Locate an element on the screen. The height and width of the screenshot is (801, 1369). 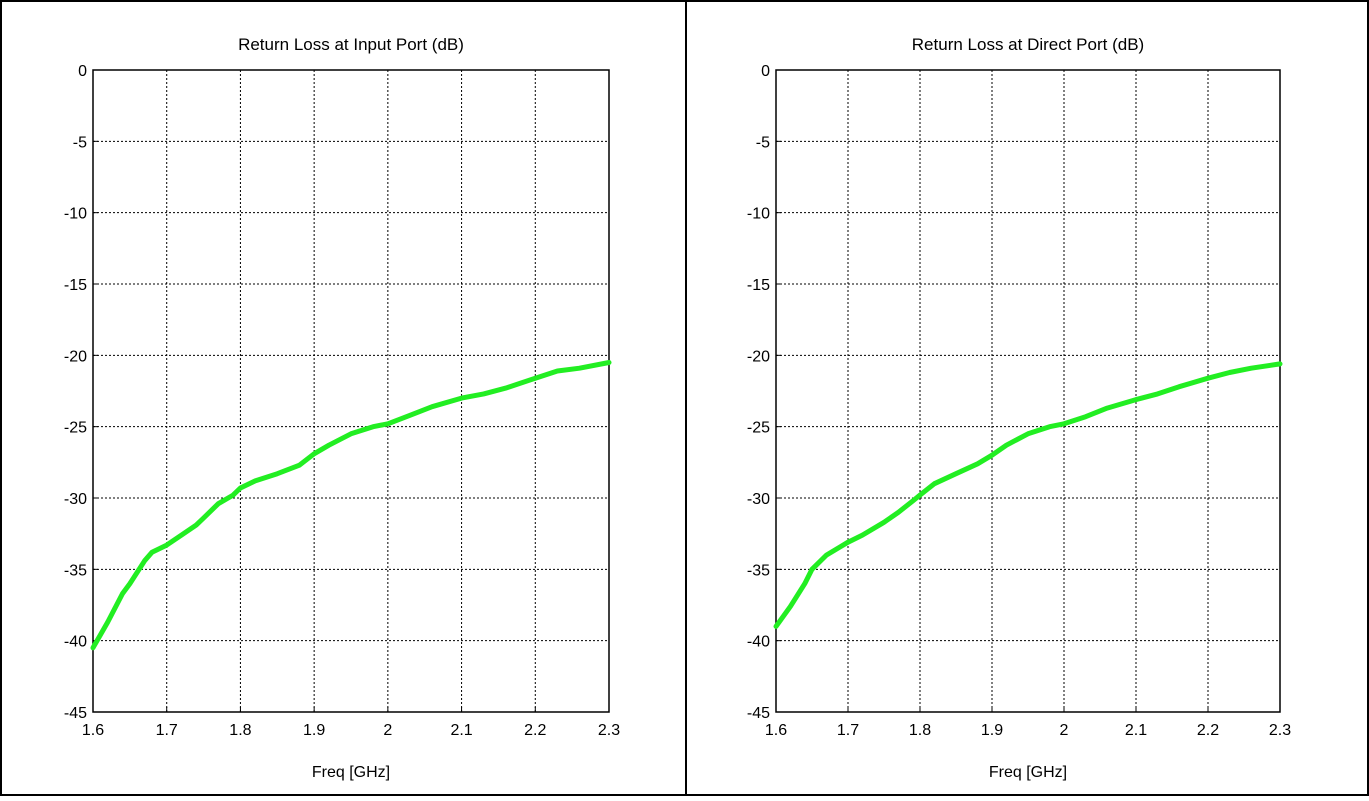
chart-title: Return Loss at Direct Port (dB) is located at coordinates (1028, 44).